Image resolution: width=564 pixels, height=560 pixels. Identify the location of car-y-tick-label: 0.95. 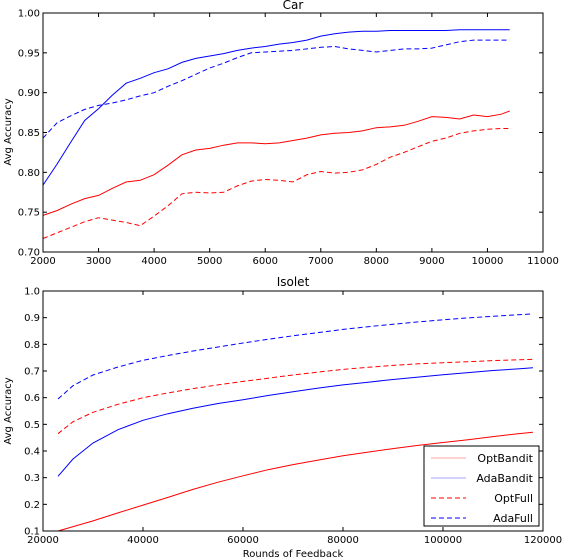
(29, 53).